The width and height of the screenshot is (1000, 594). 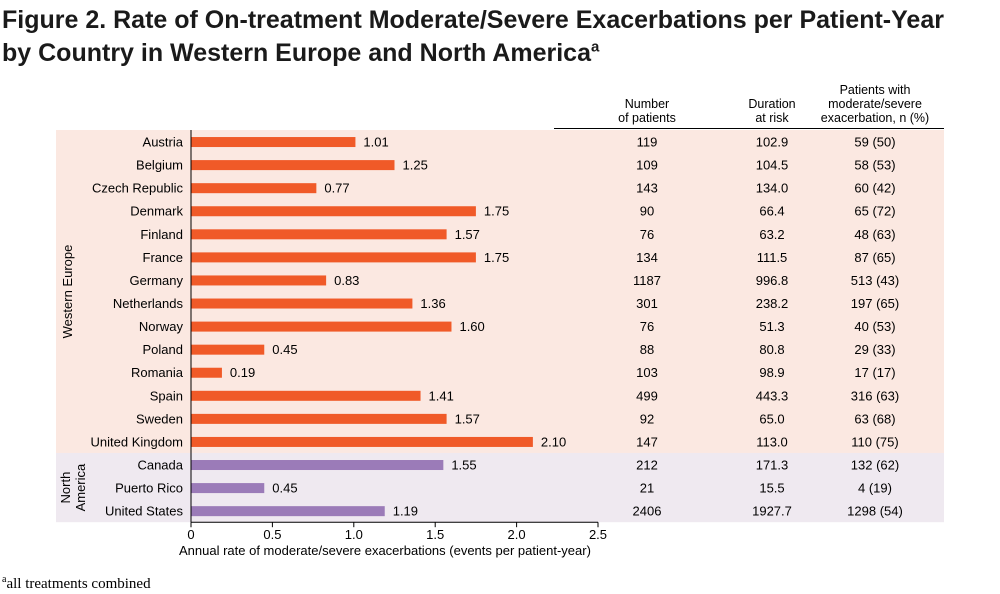 What do you see at coordinates (496, 257) in the screenshot?
I see `bar-value-france: 1.75` at bounding box center [496, 257].